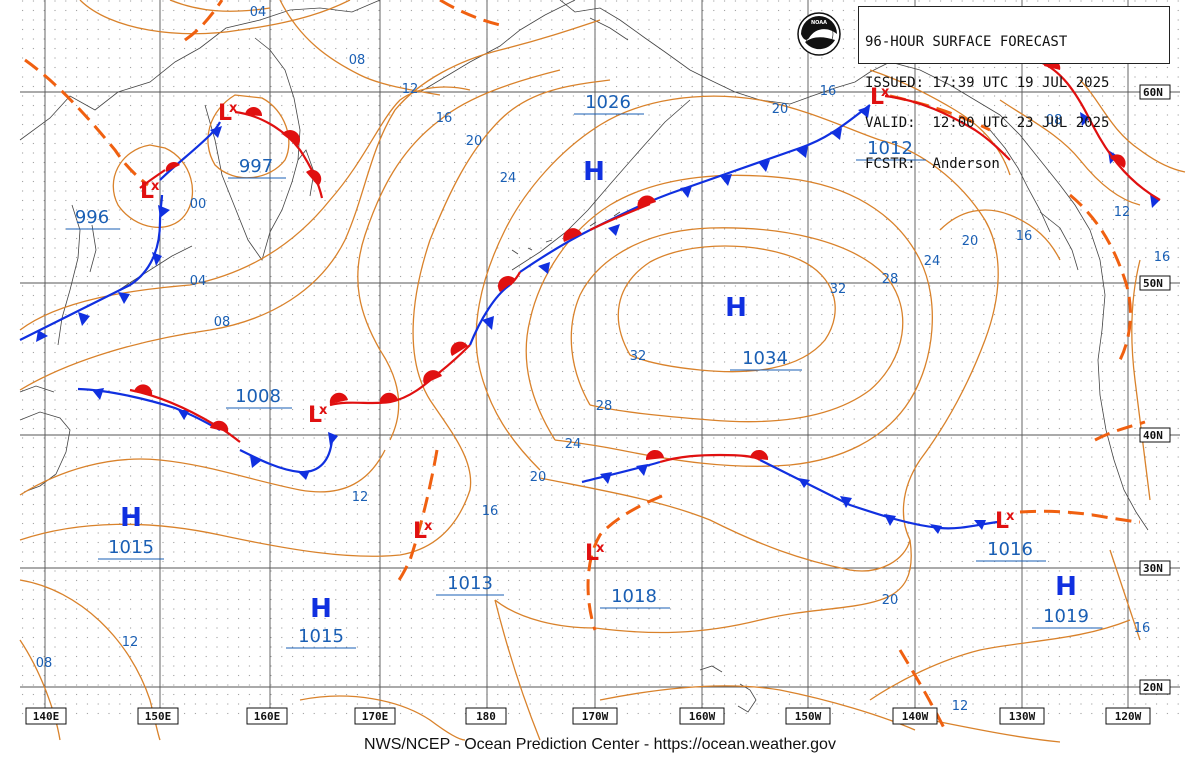 The image size is (1200, 764). What do you see at coordinates (987, 123) in the screenshot?
I see `valid-time: VALID: 12:00 UTC 23 JUL 2025` at bounding box center [987, 123].